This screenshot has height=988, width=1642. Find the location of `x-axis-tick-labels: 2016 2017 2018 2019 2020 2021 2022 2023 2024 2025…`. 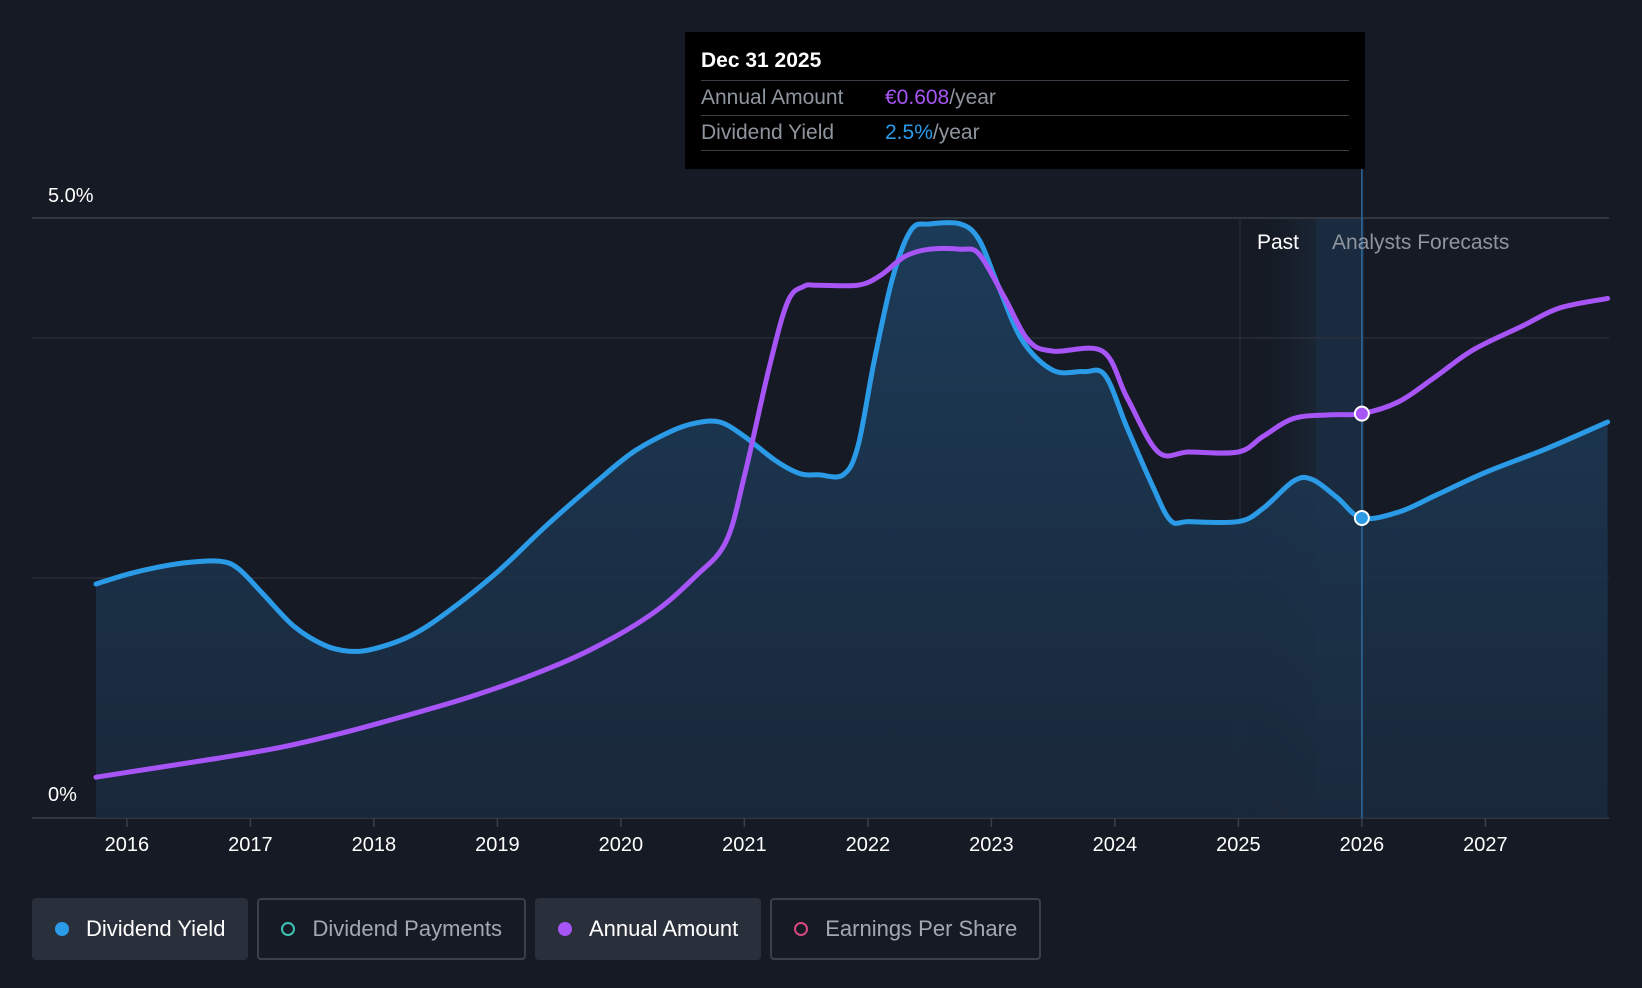

x-axis-tick-labels: 2016 2017 2018 2019 2020 2021 2022 2023 2024 2025… is located at coordinates (806, 837).